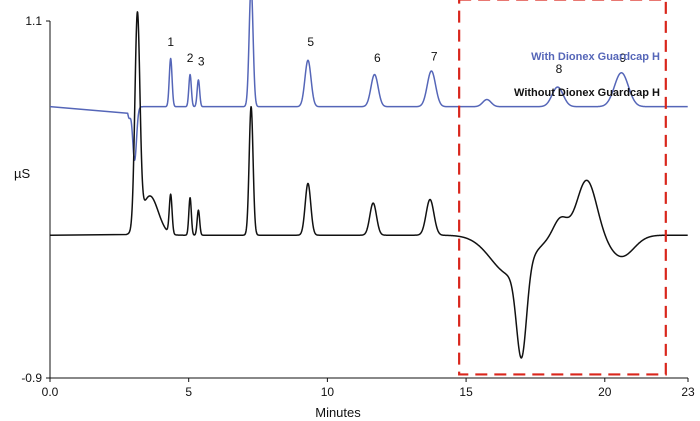  I want to click on x-axis-title: Minutes, so click(338, 412).